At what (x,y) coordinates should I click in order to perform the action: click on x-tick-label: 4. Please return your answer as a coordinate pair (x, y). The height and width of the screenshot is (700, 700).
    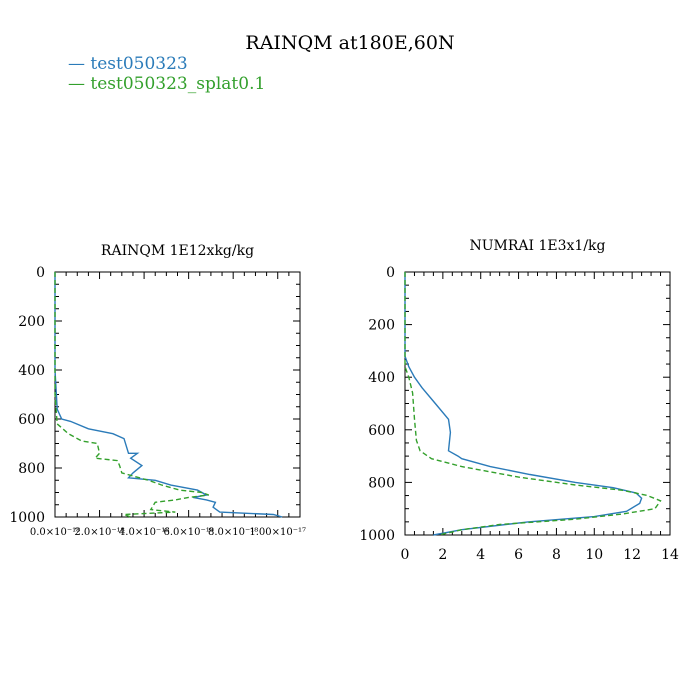
    Looking at the image, I should click on (480, 555).